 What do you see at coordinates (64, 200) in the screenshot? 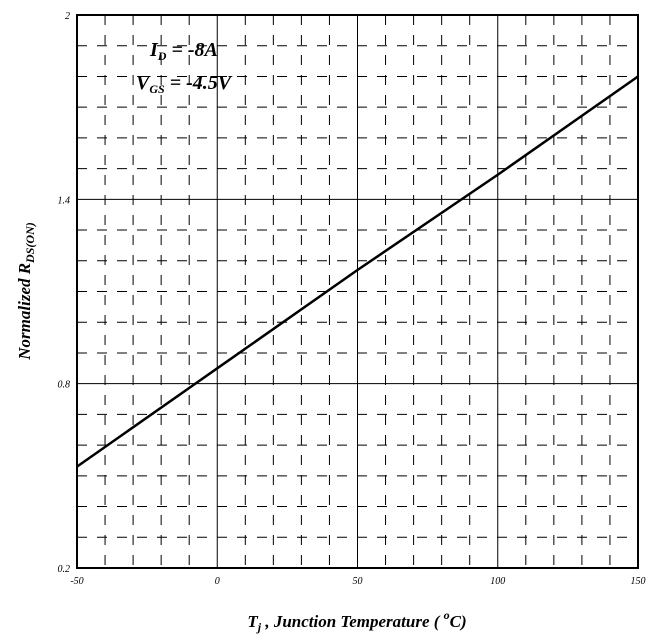
I see `y-tick-label: 1.4` at bounding box center [64, 200].